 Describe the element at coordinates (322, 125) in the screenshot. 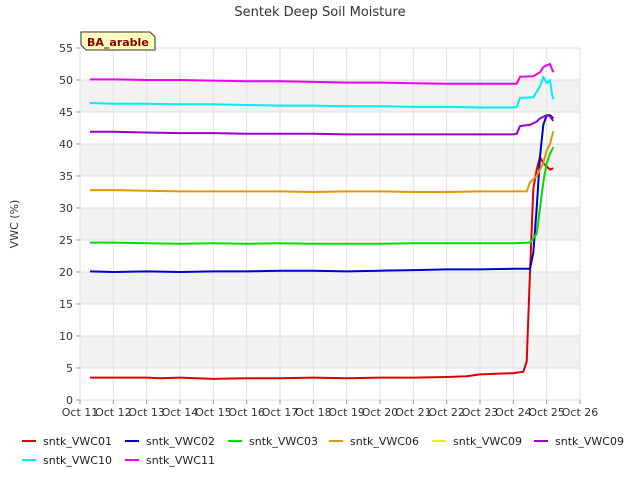

I see `series-line-sntk_vwc09` at that location.